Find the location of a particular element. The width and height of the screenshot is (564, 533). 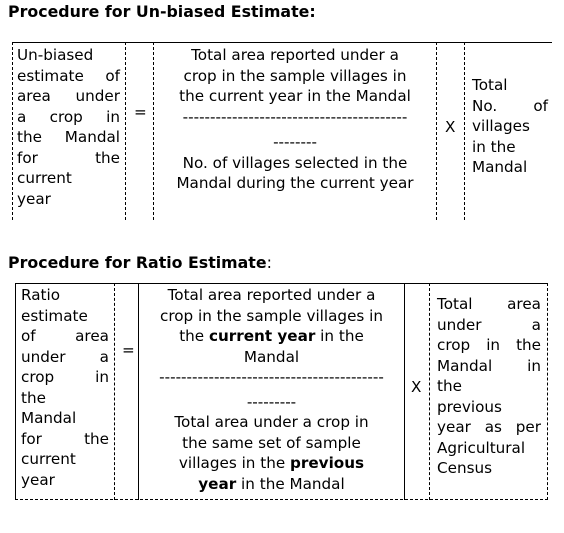

numerator-line: the current year in the Mandal is located at coordinates (295, 96).